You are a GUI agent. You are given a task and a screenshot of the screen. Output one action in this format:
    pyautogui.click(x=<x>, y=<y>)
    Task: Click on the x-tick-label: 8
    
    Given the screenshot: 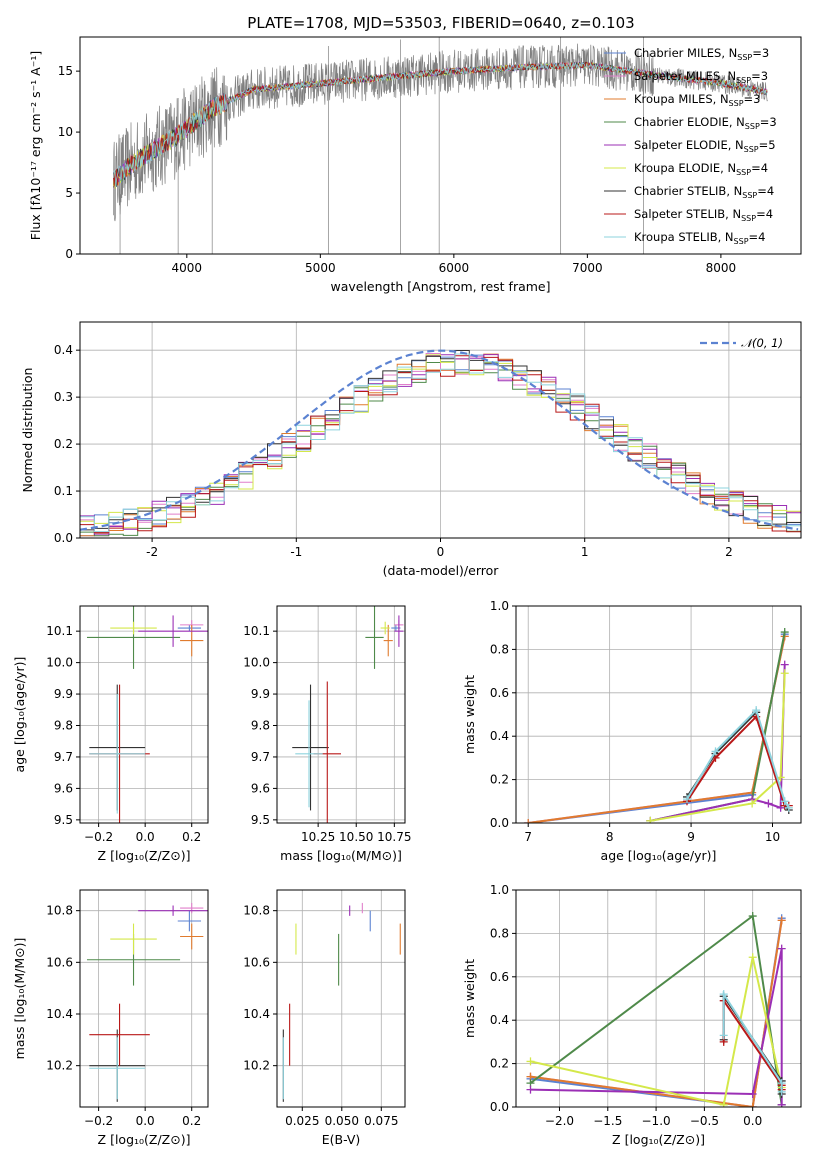 What is the action you would take?
    pyautogui.click(x=610, y=837)
    